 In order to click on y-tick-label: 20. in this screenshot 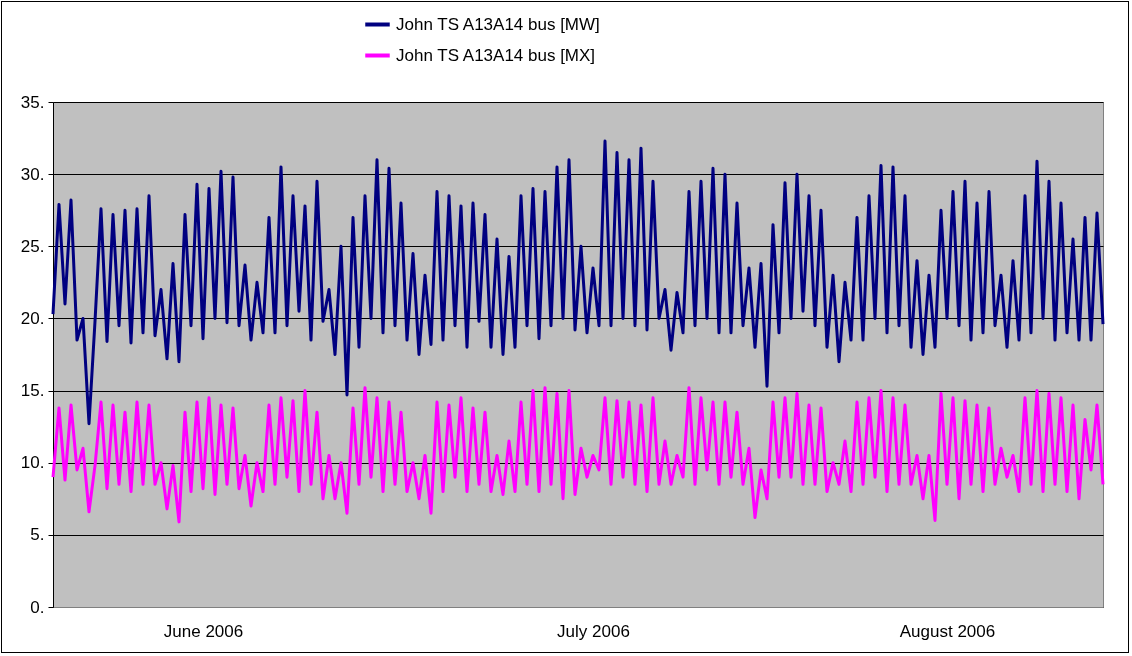, I will do `click(32, 318)`.